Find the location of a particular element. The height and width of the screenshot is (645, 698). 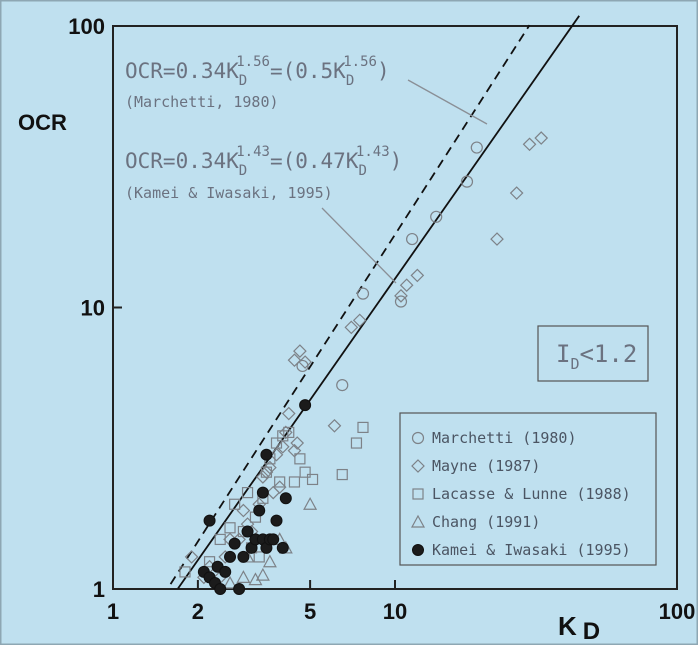

legend-label: Kamei & Iwasaki (1995) is located at coordinates (531, 550).